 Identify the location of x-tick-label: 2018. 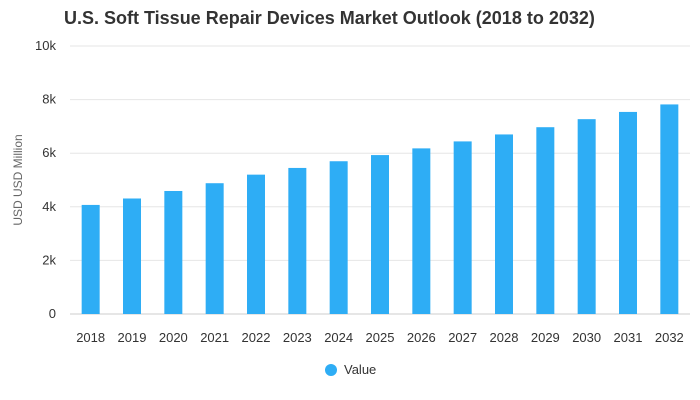
(90, 337).